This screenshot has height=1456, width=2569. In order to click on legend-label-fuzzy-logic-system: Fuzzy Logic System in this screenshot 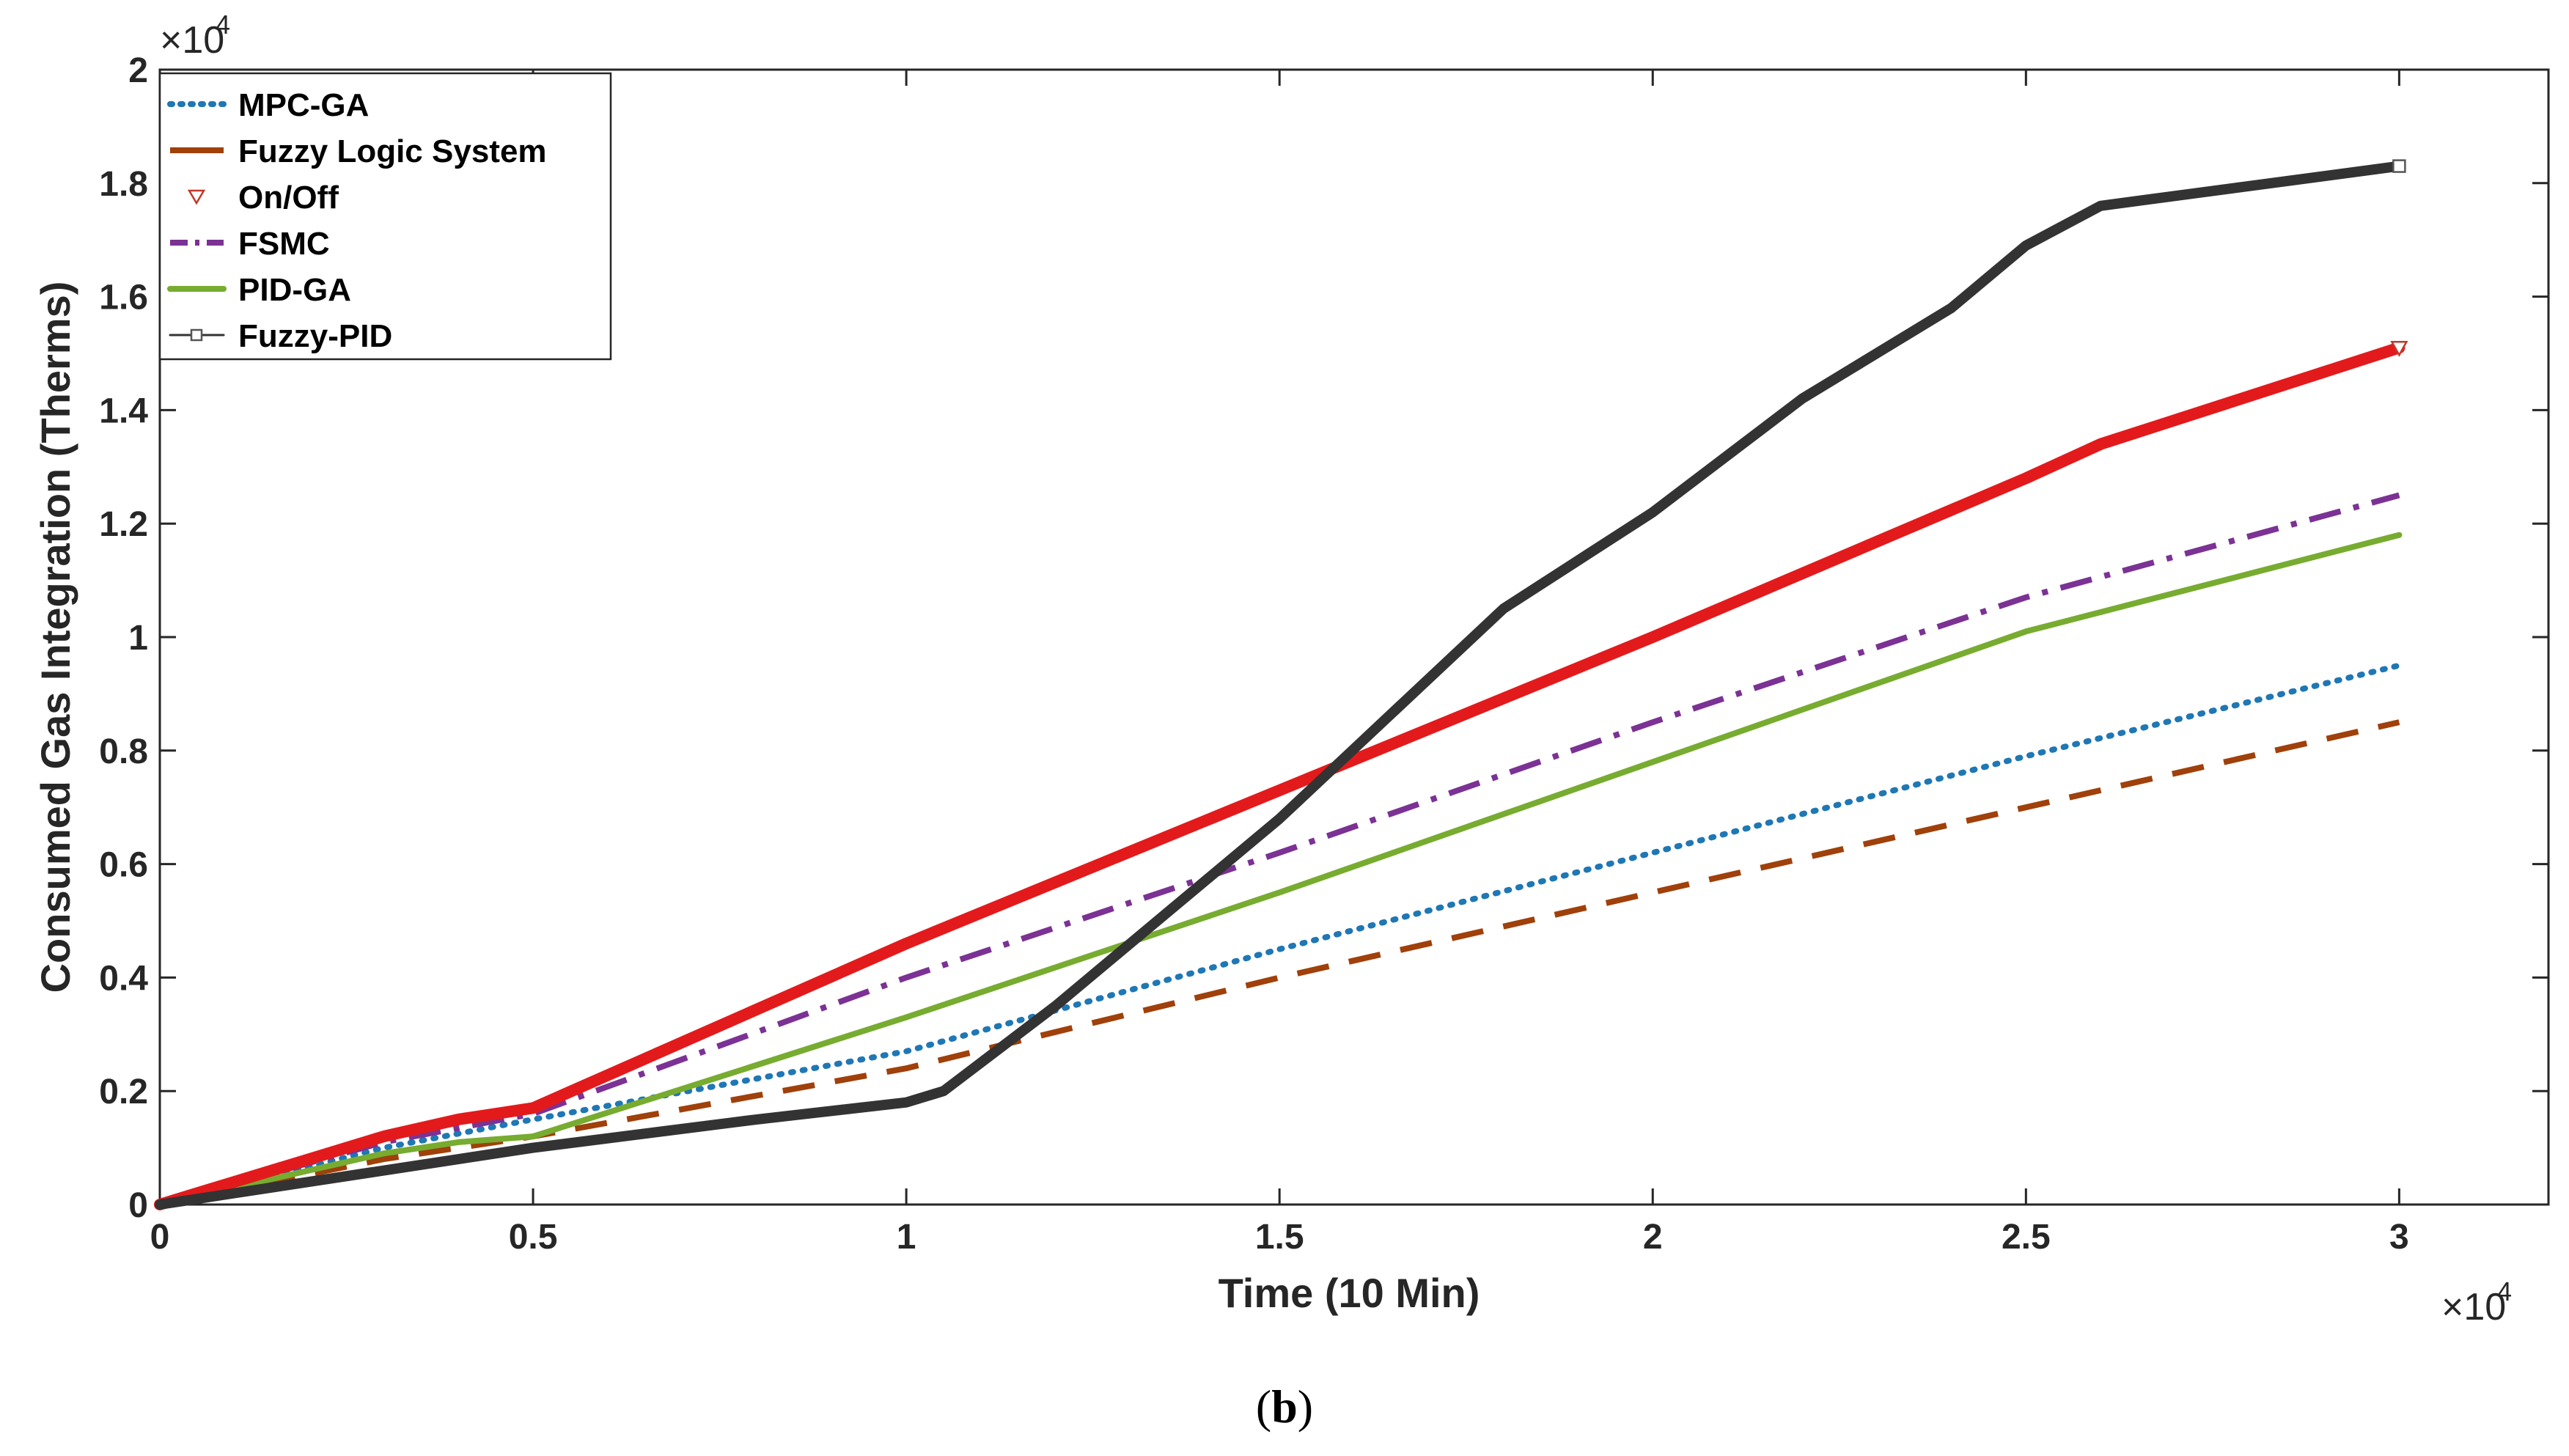, I will do `click(392, 151)`.